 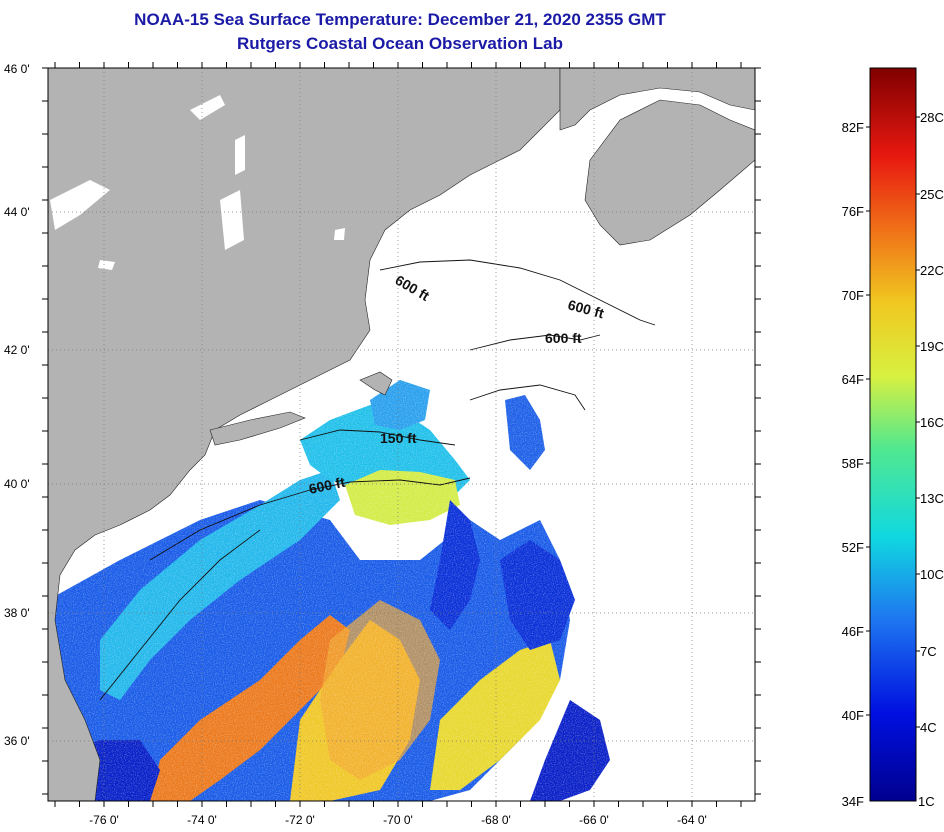 I want to click on depth-label-georges: 150 ft, so click(x=398, y=438).